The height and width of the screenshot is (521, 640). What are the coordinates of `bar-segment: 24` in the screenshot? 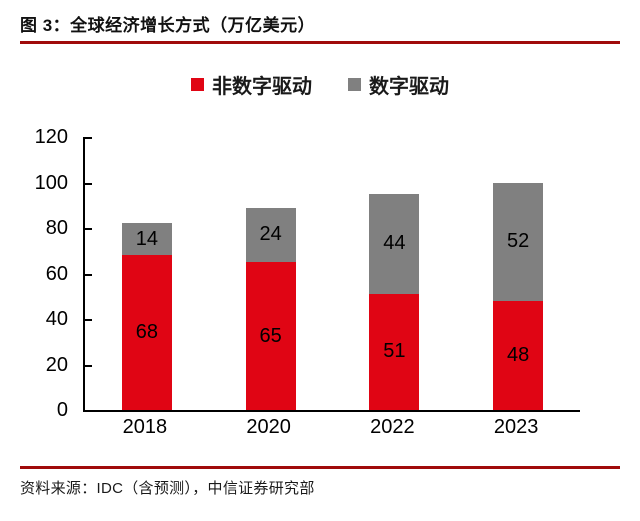 It's located at (270, 235).